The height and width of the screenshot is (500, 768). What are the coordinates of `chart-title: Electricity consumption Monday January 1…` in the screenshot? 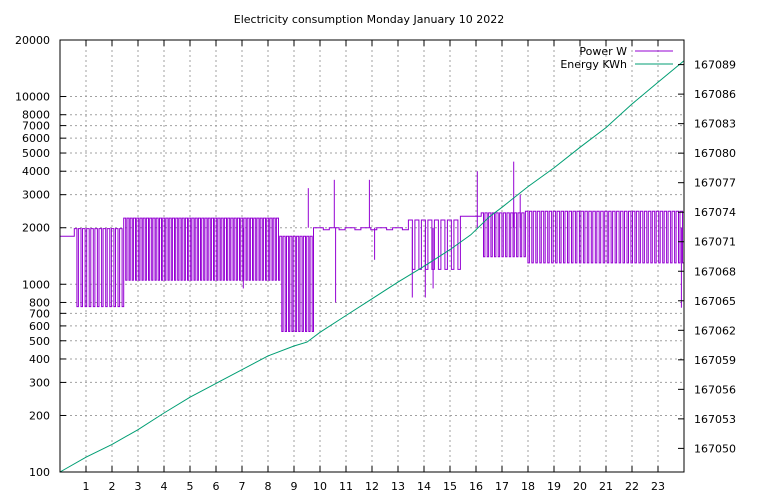 It's located at (369, 19).